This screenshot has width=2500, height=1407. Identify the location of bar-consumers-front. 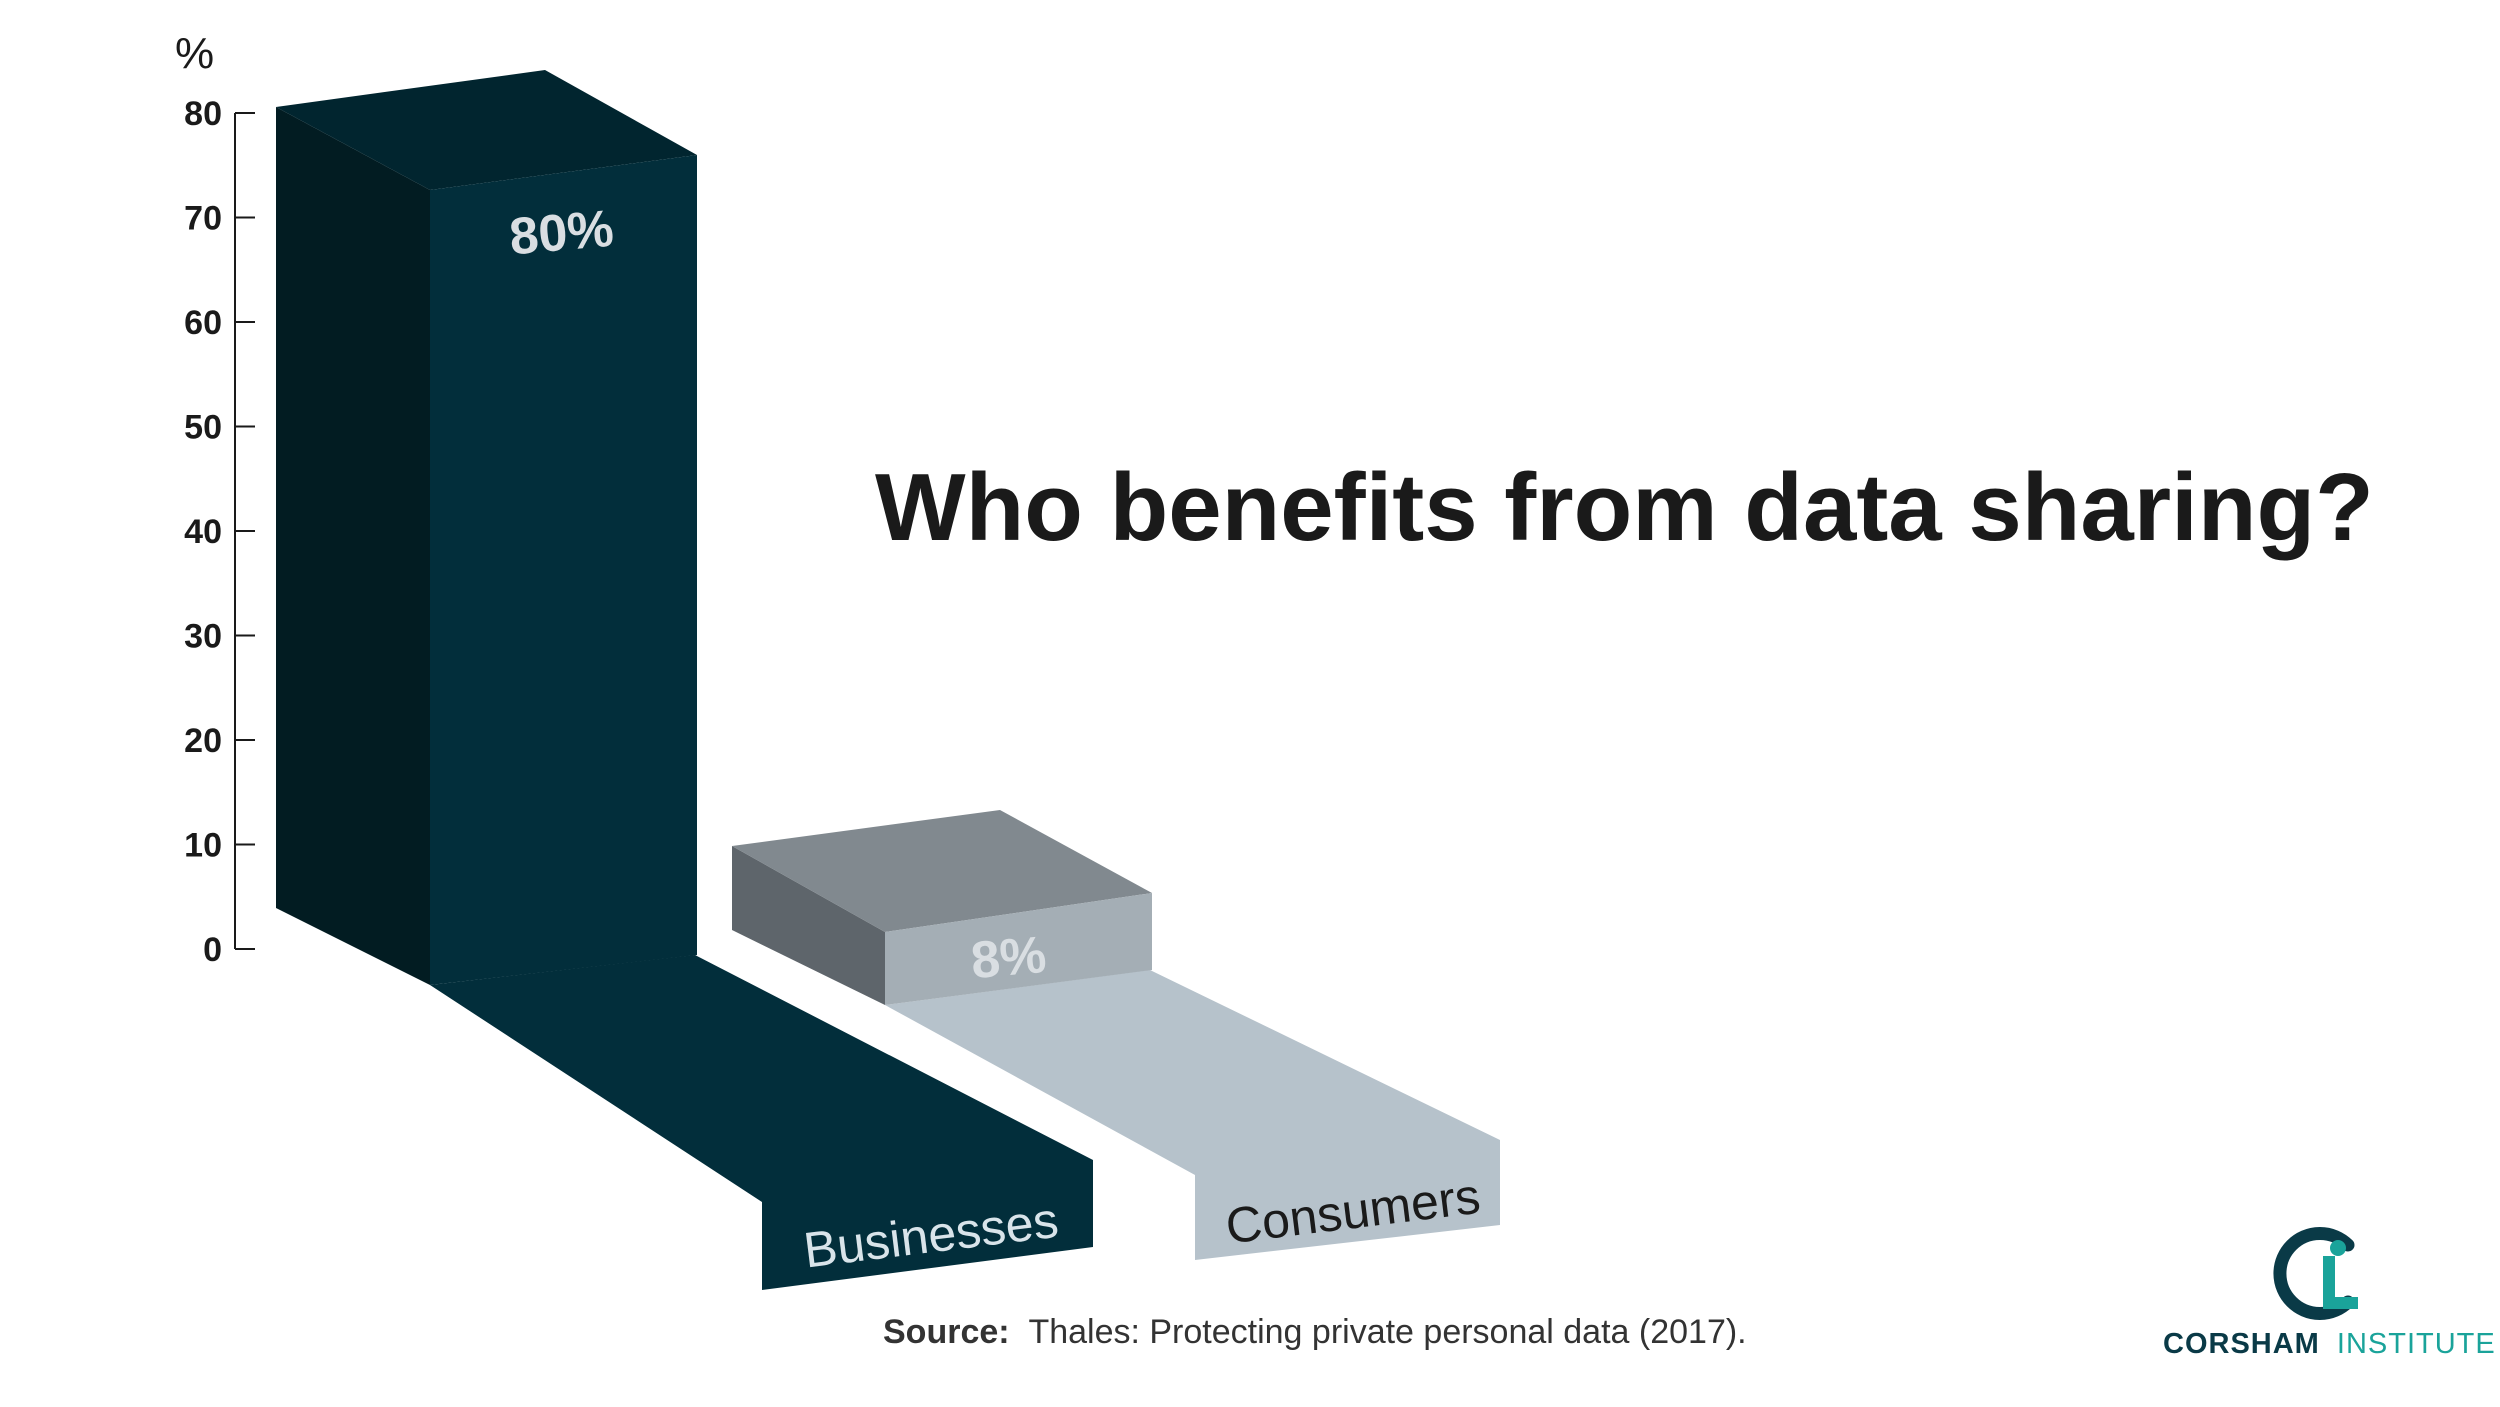
(1018, 949).